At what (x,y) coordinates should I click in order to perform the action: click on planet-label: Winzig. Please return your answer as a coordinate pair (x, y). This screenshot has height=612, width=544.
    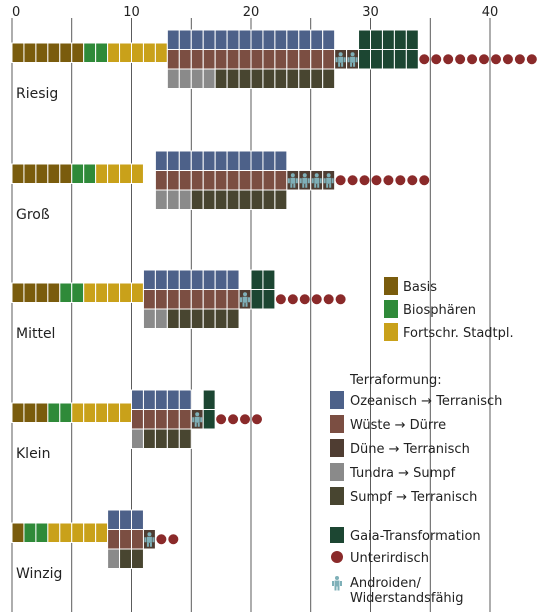
    Looking at the image, I should click on (39, 574).